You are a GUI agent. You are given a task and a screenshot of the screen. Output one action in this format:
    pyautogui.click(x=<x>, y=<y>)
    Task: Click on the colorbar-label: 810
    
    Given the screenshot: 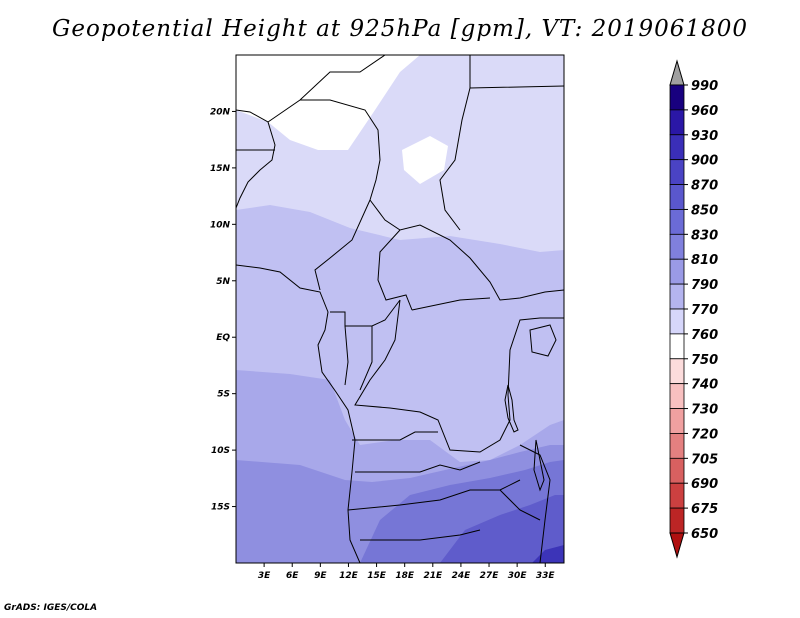 What is the action you would take?
    pyautogui.click(x=704, y=260)
    